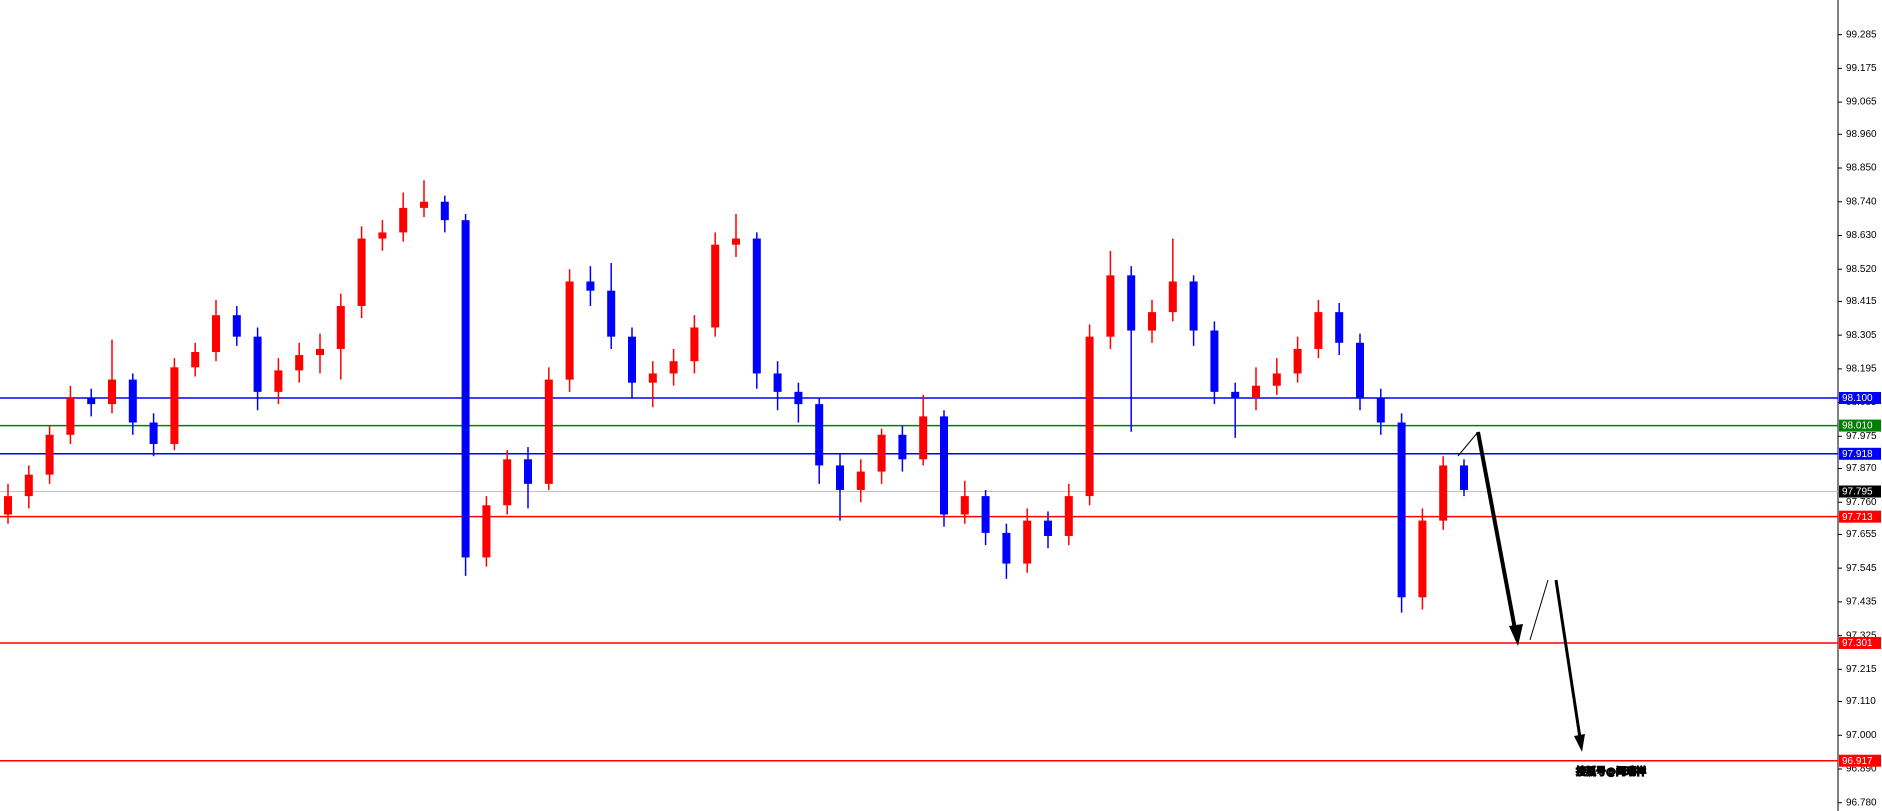  Describe the element at coordinates (1861, 436) in the screenshot. I see `y-tick-label: 97.975` at that location.